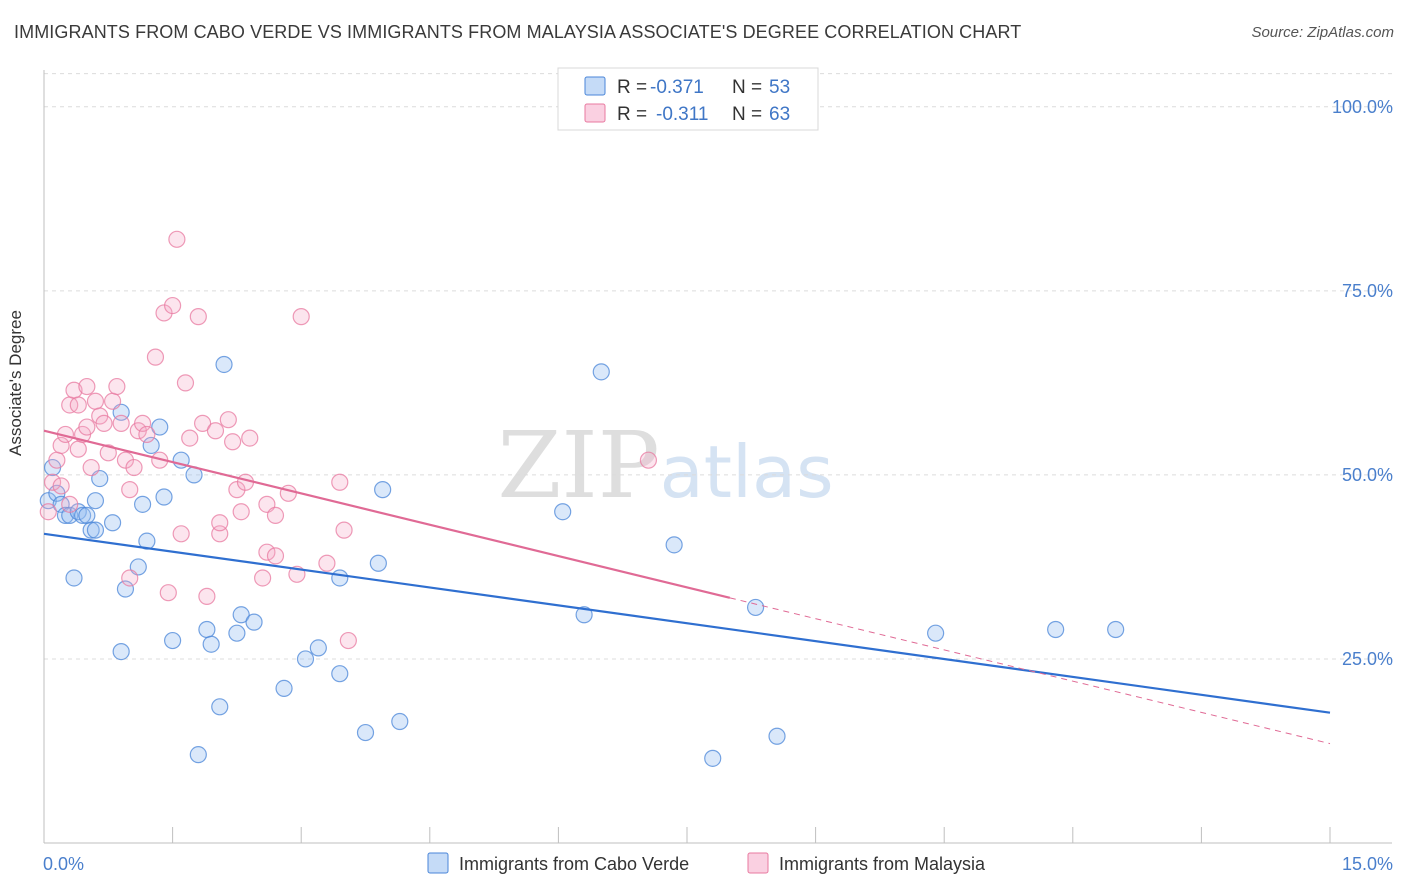  What do you see at coordinates (779, 114) in the screenshot?
I see `legend-n-value: 63` at bounding box center [779, 114].